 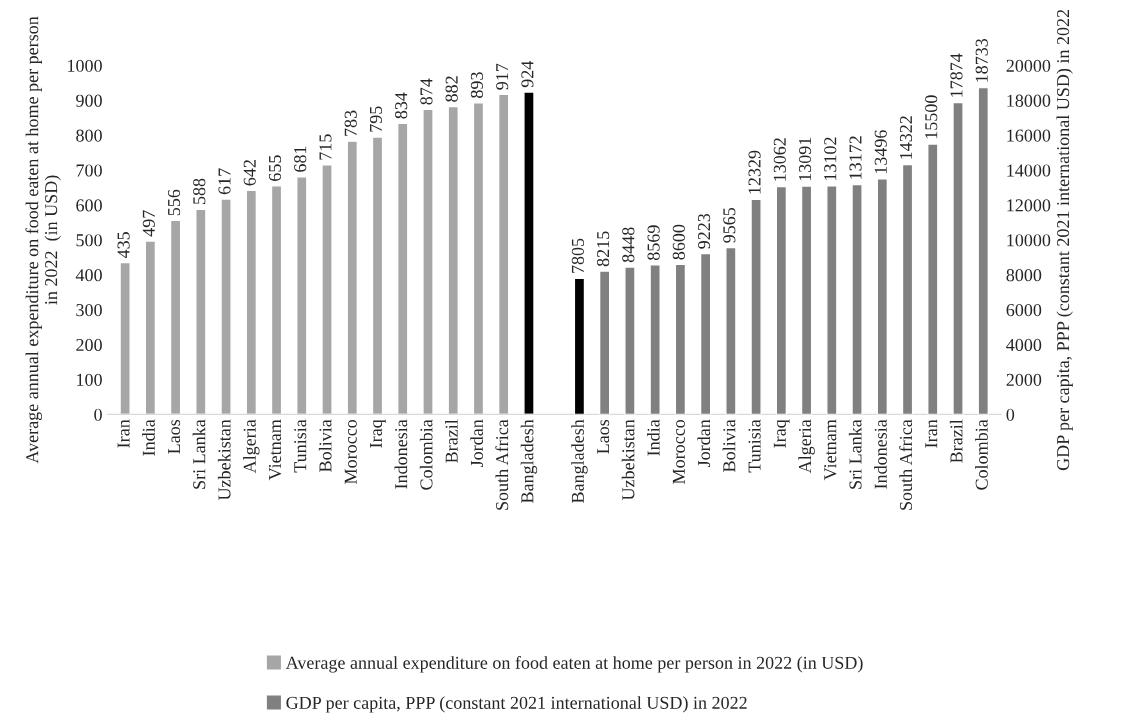 What do you see at coordinates (476, 85) in the screenshot?
I see `data-label: 893` at bounding box center [476, 85].